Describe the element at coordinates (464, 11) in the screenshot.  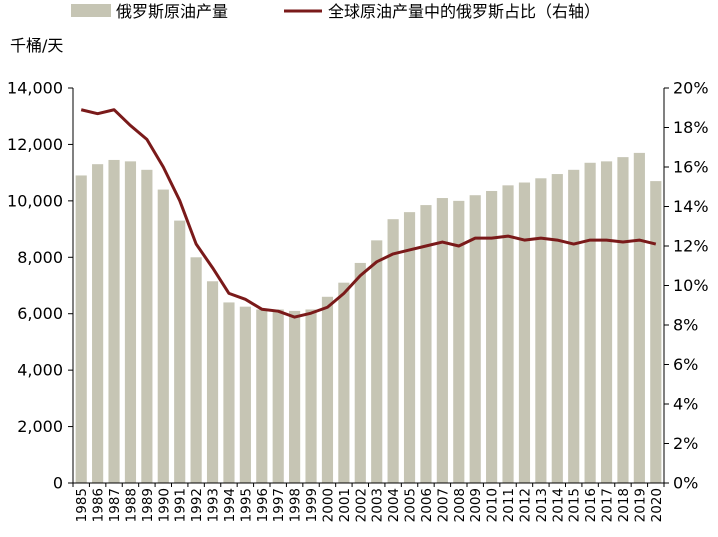
I see `legend-line-label: 全球原油产量中的俄罗斯占比（右轴）` at that location.